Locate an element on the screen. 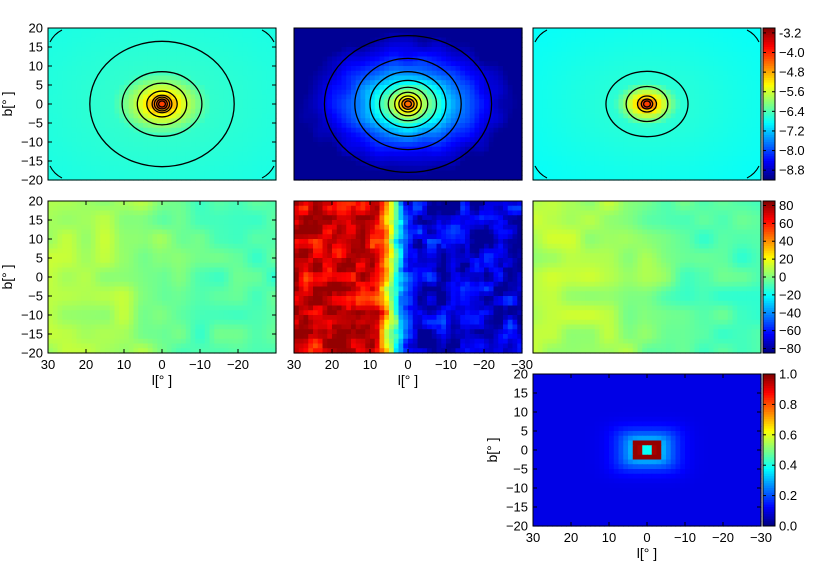 Image resolution: width=817 pixels, height=572 pixels. colorbar-segment is located at coordinates (769, 56).